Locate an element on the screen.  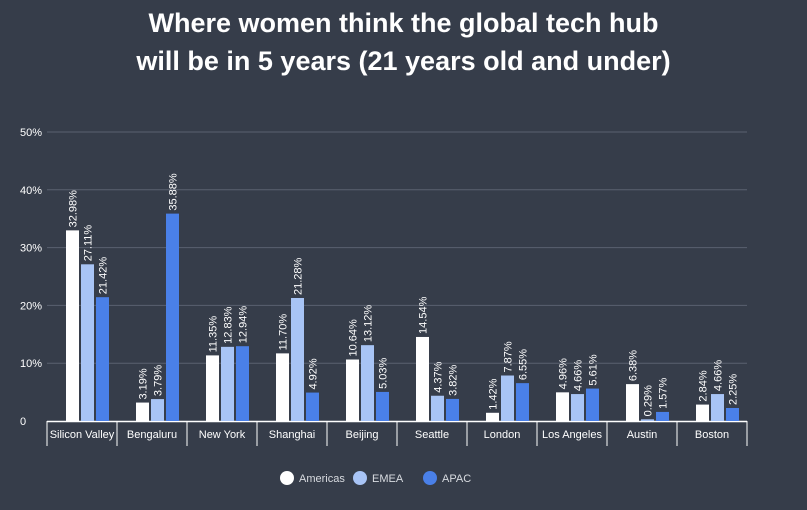
y-tick-label: 20% is located at coordinates (31, 306).